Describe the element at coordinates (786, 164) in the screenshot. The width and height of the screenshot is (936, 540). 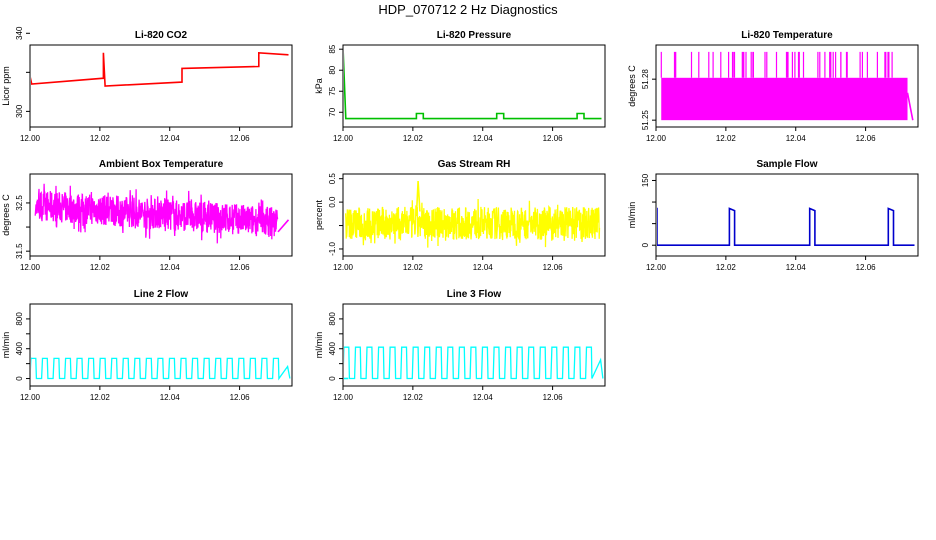
I see `chart-title: Sample Flow` at that location.